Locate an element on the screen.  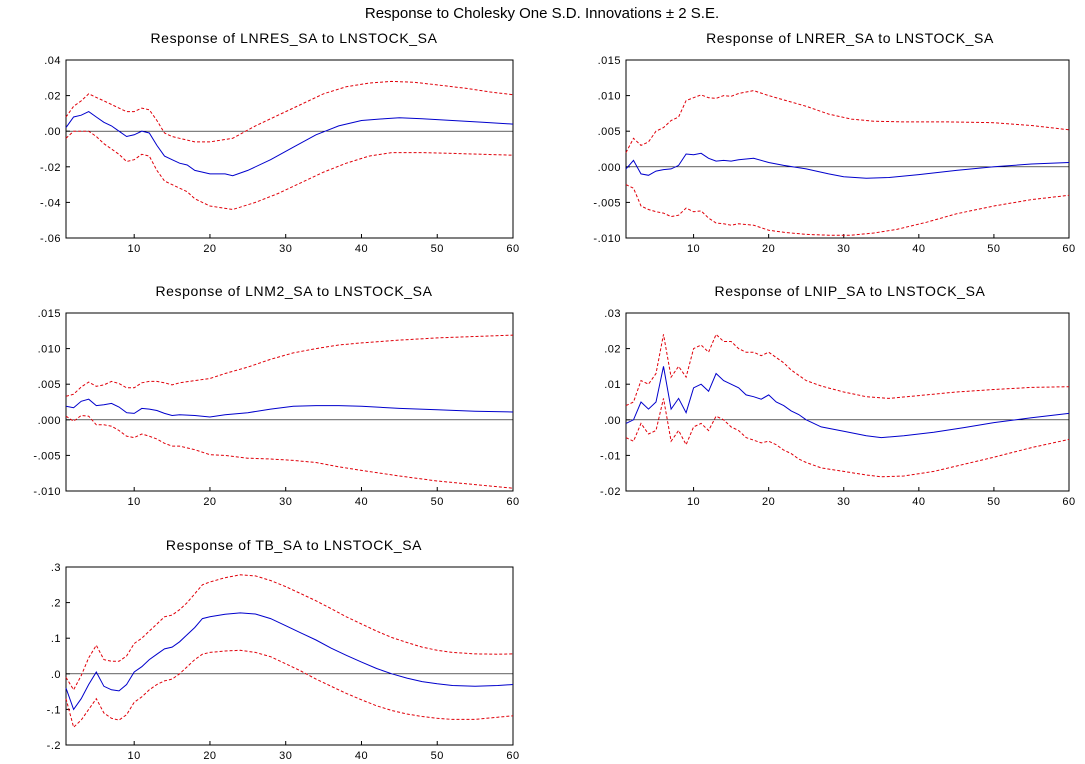
y-tick-label: .03 is located at coordinates (612, 314).